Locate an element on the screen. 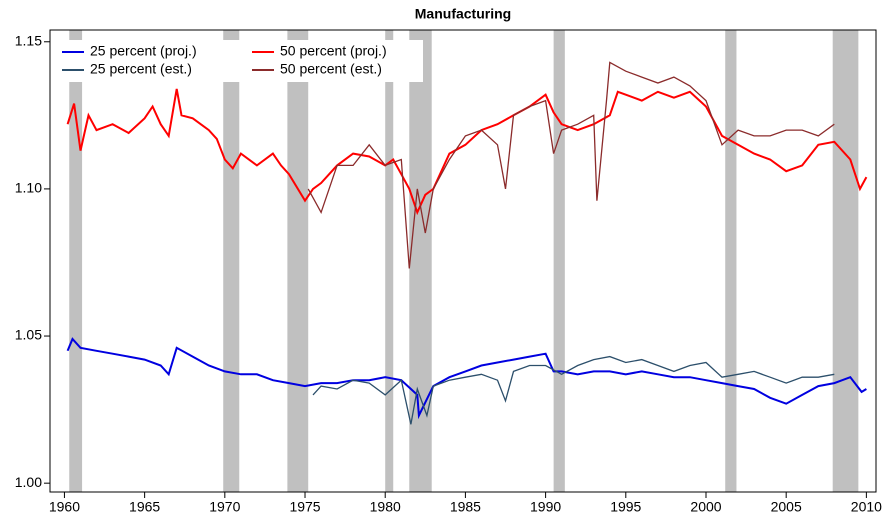  y-tick-label: 1.15 is located at coordinates (28, 40).